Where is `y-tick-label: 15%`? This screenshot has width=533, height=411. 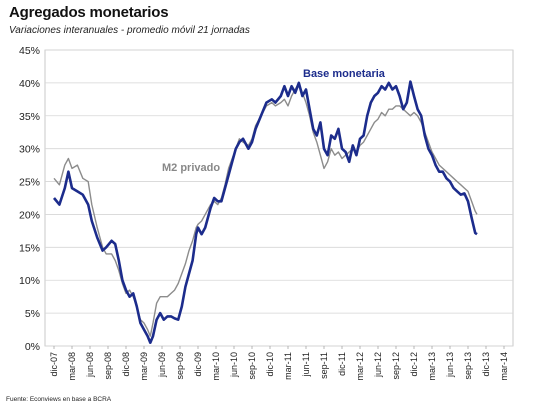
y-tick-label: 15% is located at coordinates (29, 248).